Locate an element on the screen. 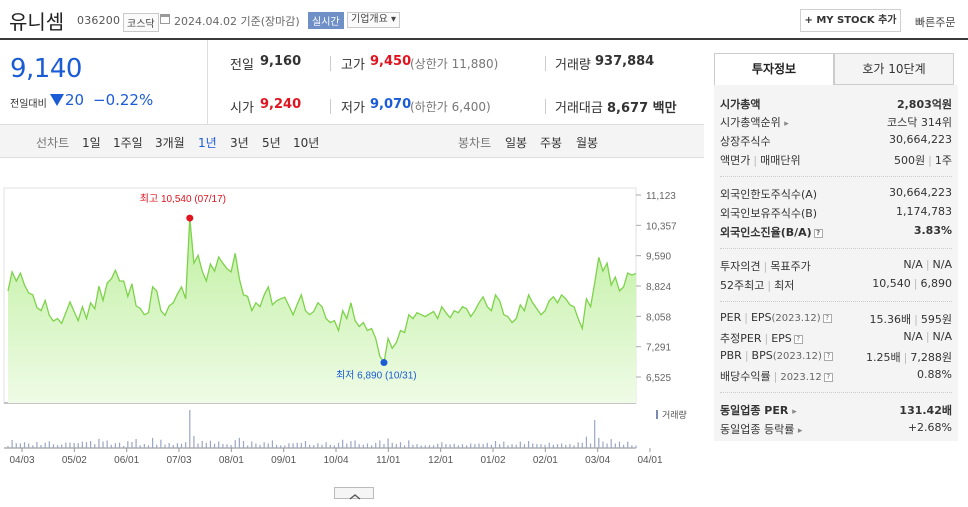  candle-daily: 일봉 is located at coordinates (516, 143).